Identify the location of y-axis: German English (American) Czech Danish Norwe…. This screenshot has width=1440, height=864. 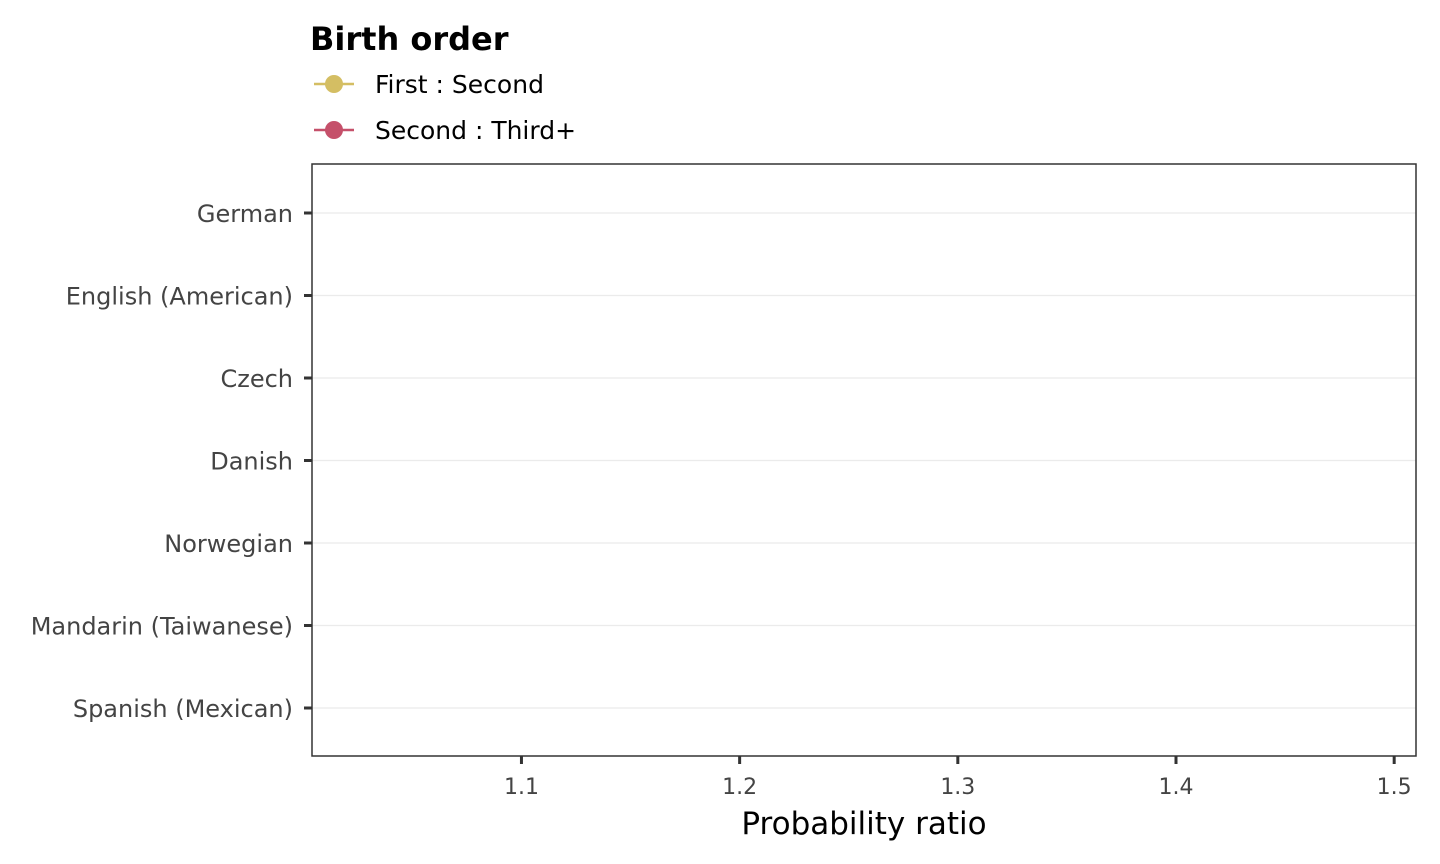
(171, 461).